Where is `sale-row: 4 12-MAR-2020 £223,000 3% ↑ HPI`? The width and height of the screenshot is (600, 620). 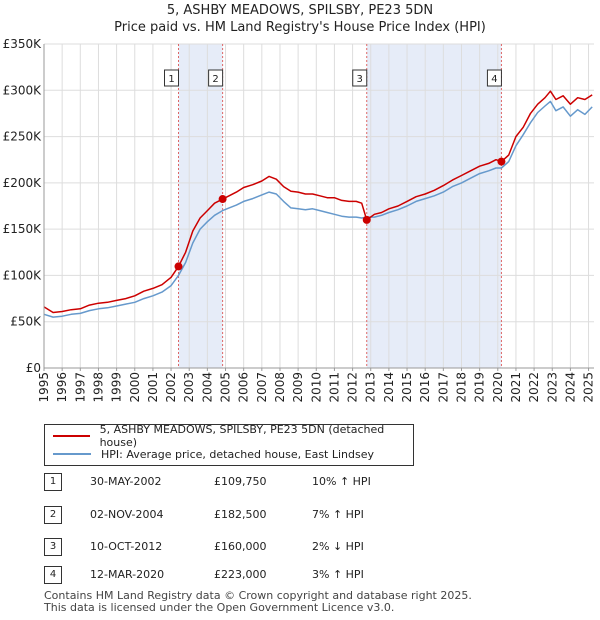
sale-row: 4 12-MAR-2020 £223,000 3% ↑ HPI is located at coordinates (224, 575).